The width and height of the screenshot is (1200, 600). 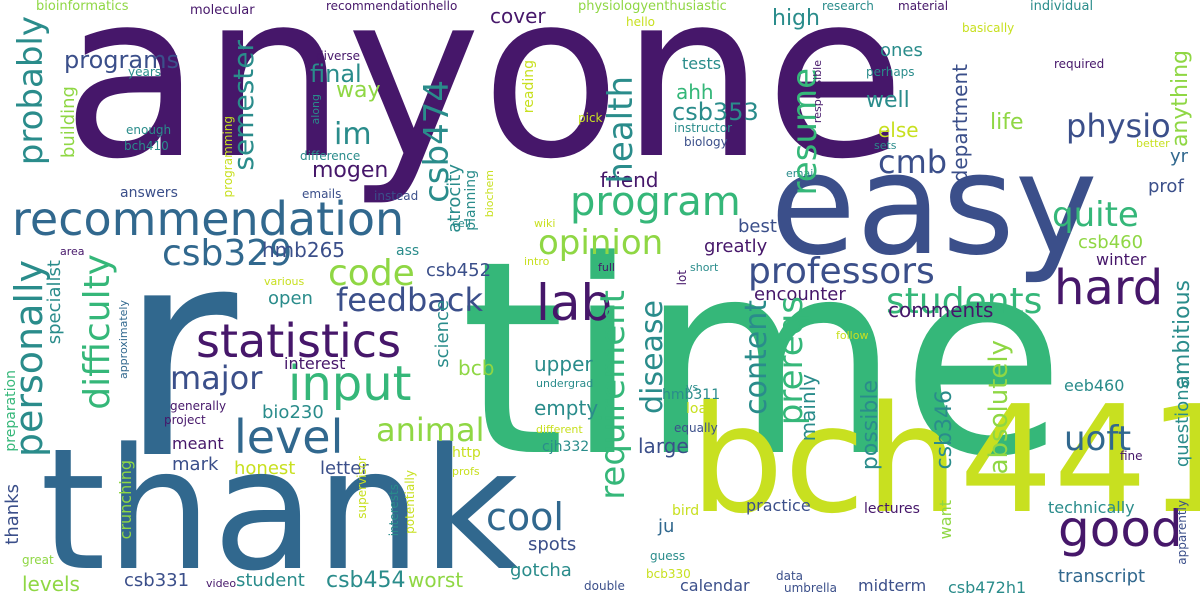 I want to click on word: greatly, so click(x=736, y=246).